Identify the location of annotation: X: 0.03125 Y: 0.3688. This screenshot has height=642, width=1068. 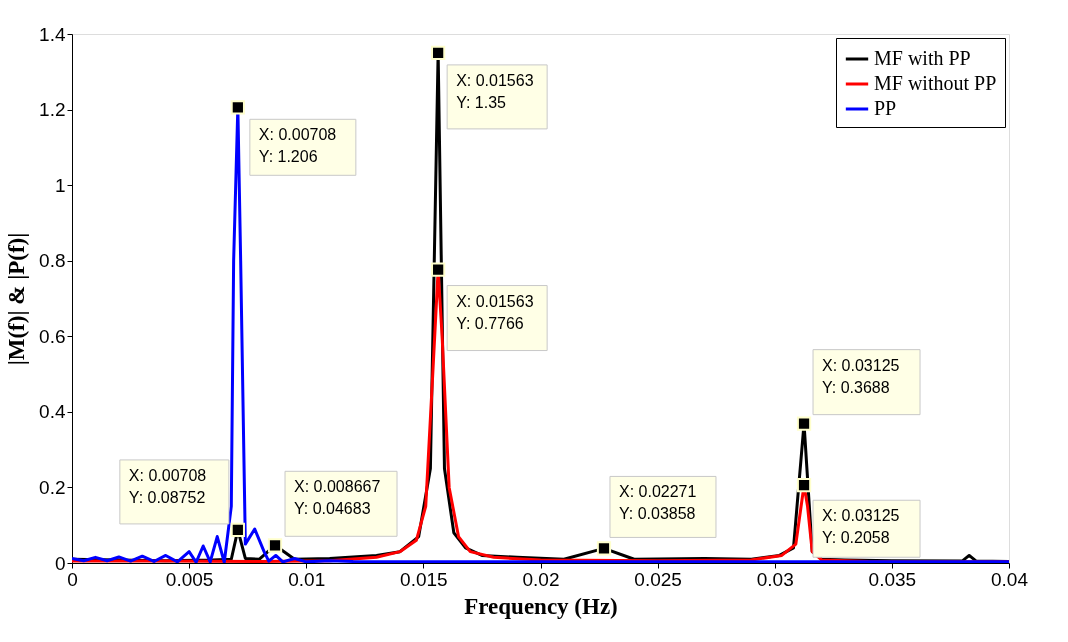
(861, 376).